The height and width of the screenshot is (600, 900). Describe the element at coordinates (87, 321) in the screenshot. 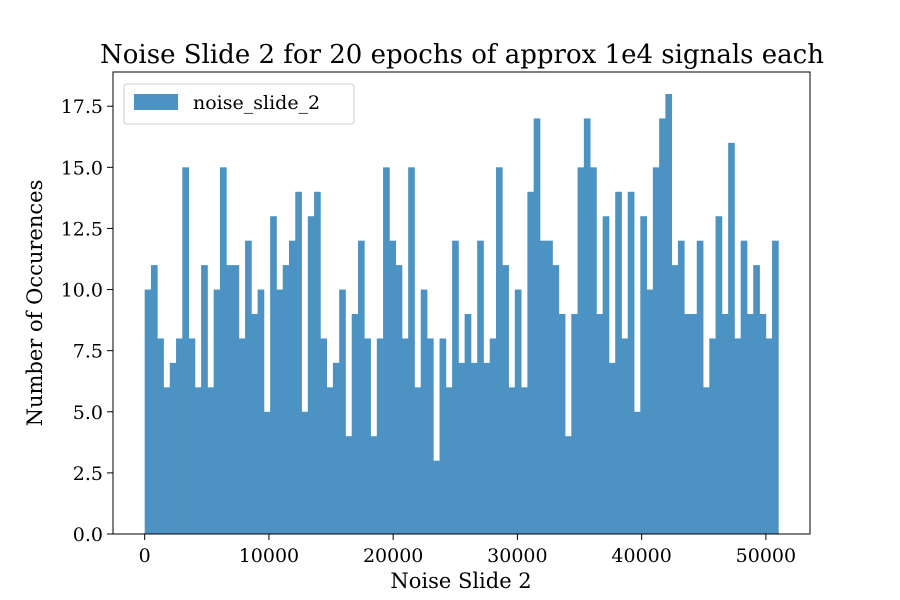

I see `y-axis-ticks: 0.0 2.5 5.0 7.5 10.0 12.5 15.0 17.5` at that location.